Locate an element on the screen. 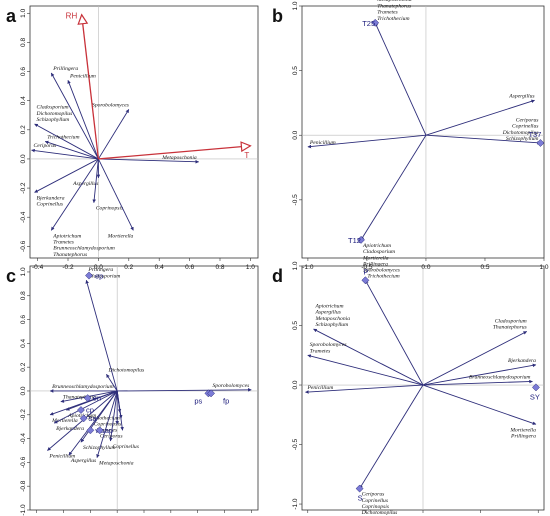  species-label: Trametes is located at coordinates (107, 430).